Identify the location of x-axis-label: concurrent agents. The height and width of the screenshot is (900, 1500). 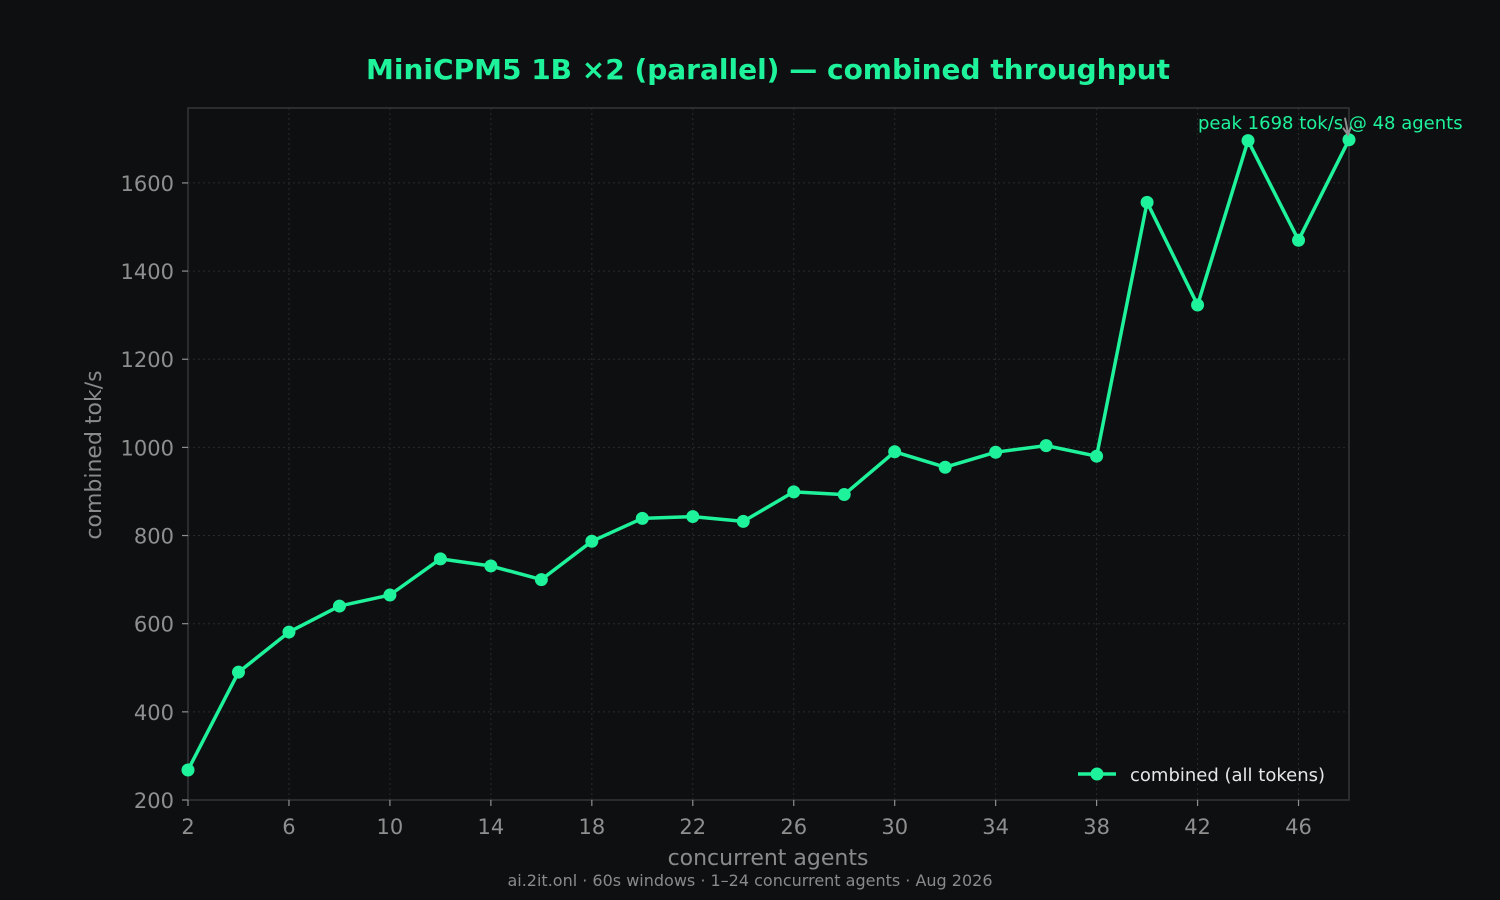
(768, 858).